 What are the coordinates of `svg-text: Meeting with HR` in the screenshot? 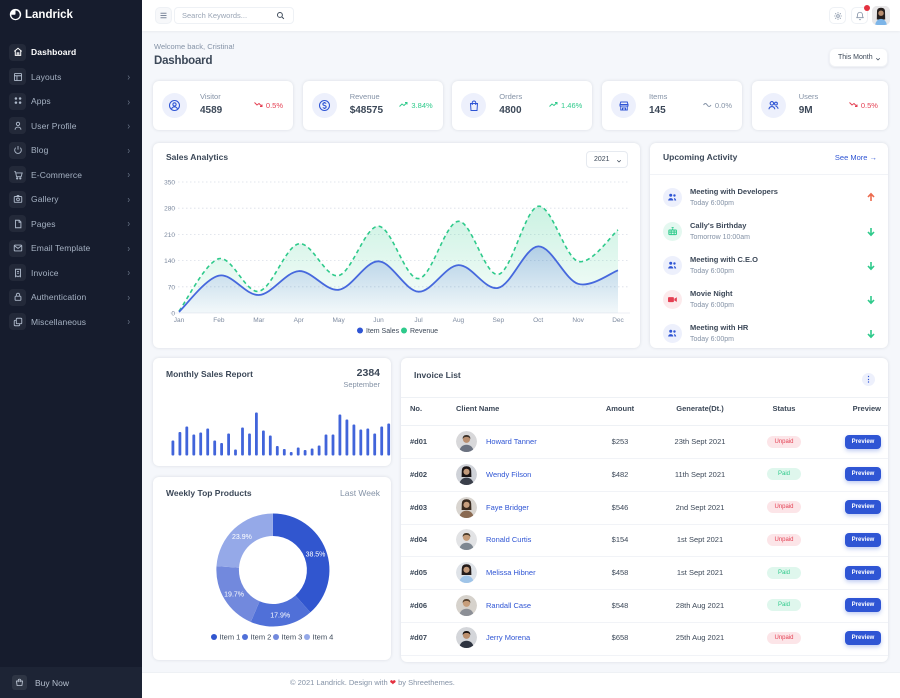 It's located at (719, 327).